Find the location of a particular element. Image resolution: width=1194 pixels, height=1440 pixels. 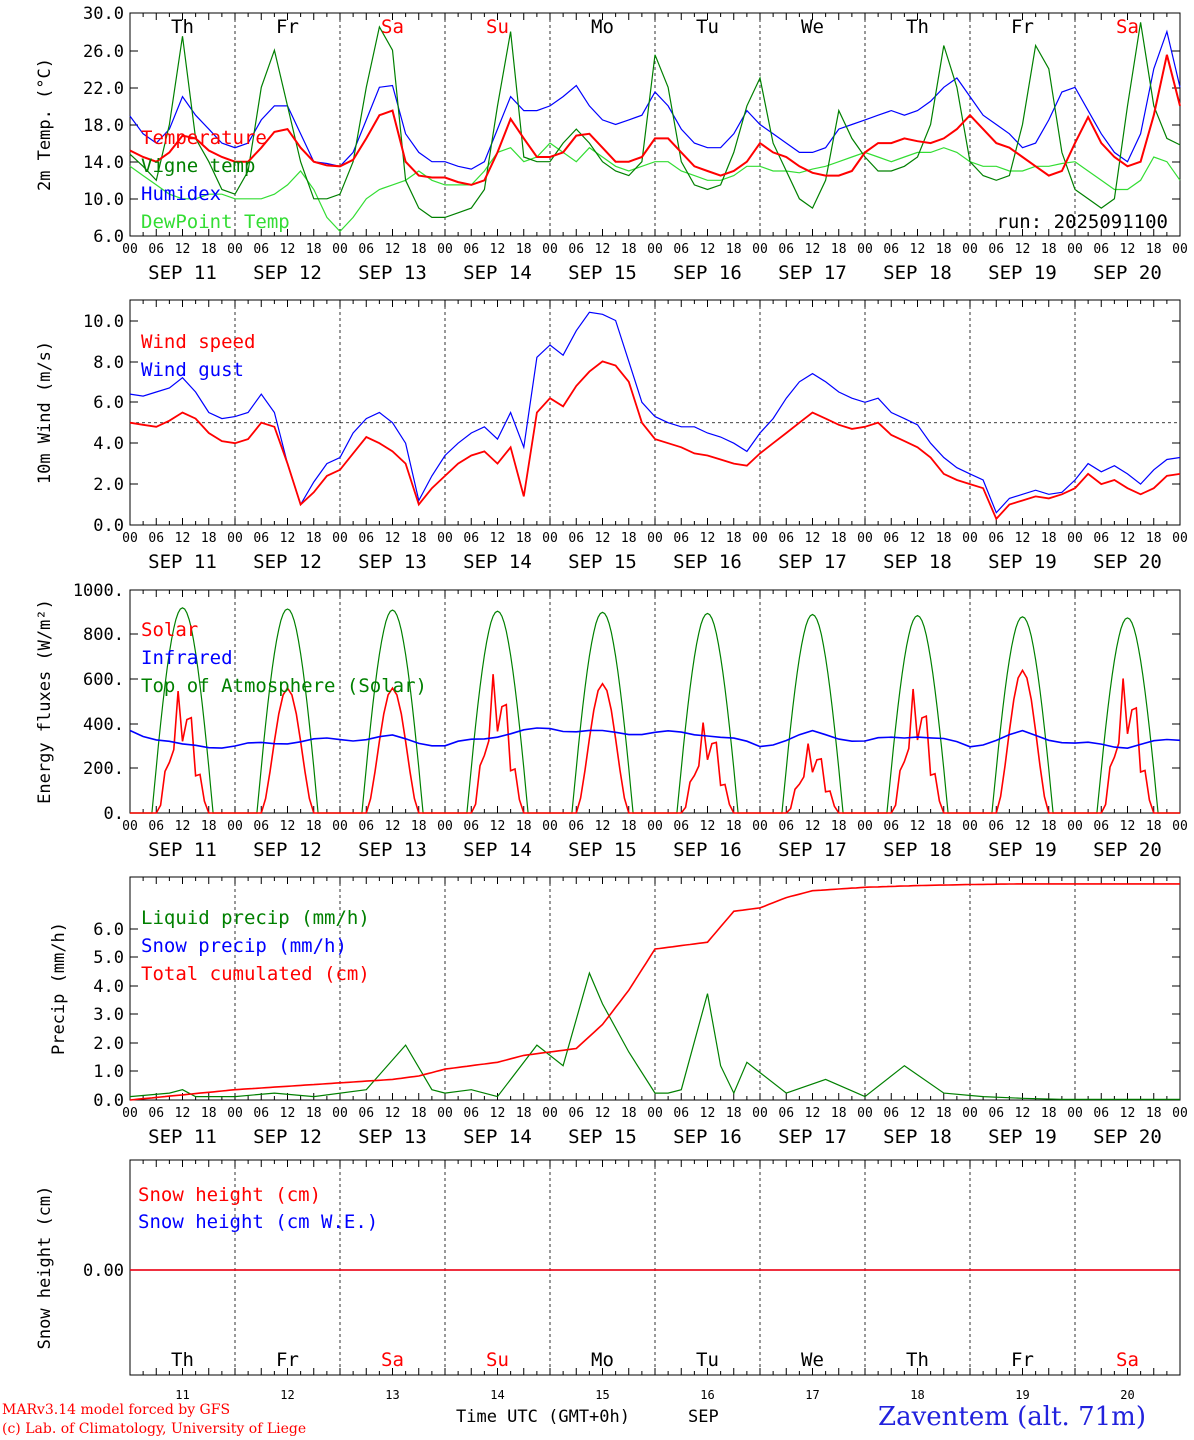

series-wind-gust-line is located at coordinates (655, 412).